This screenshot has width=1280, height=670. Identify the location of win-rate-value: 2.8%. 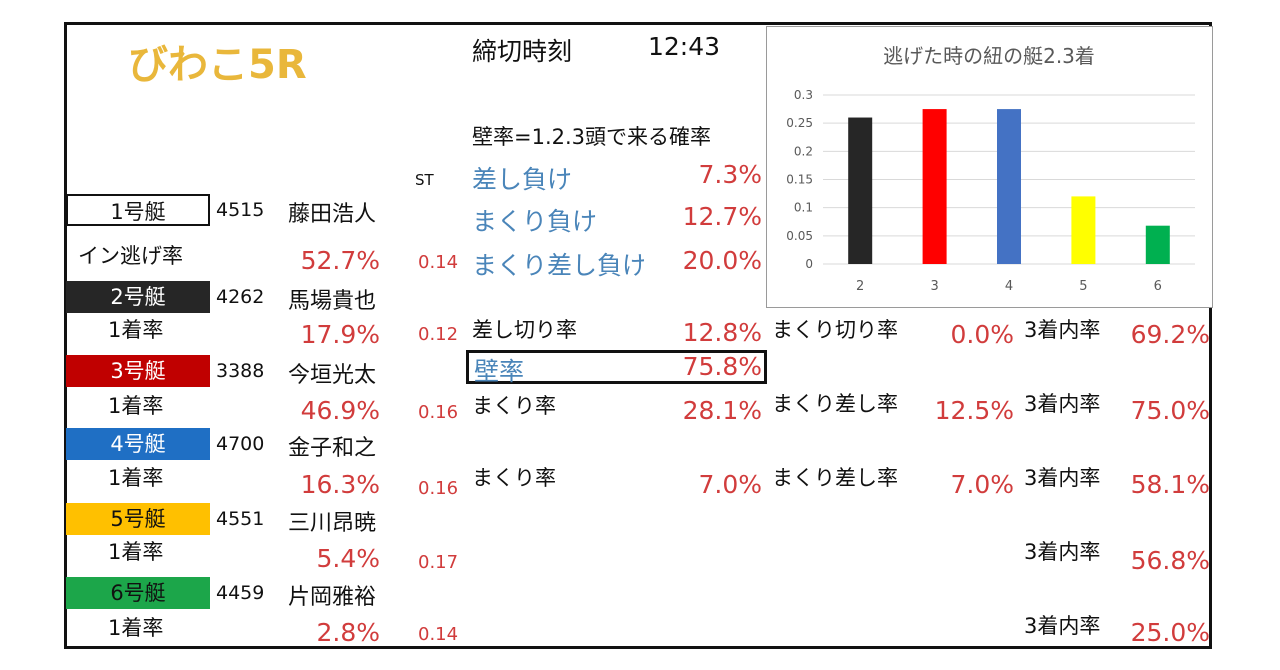
(348, 632).